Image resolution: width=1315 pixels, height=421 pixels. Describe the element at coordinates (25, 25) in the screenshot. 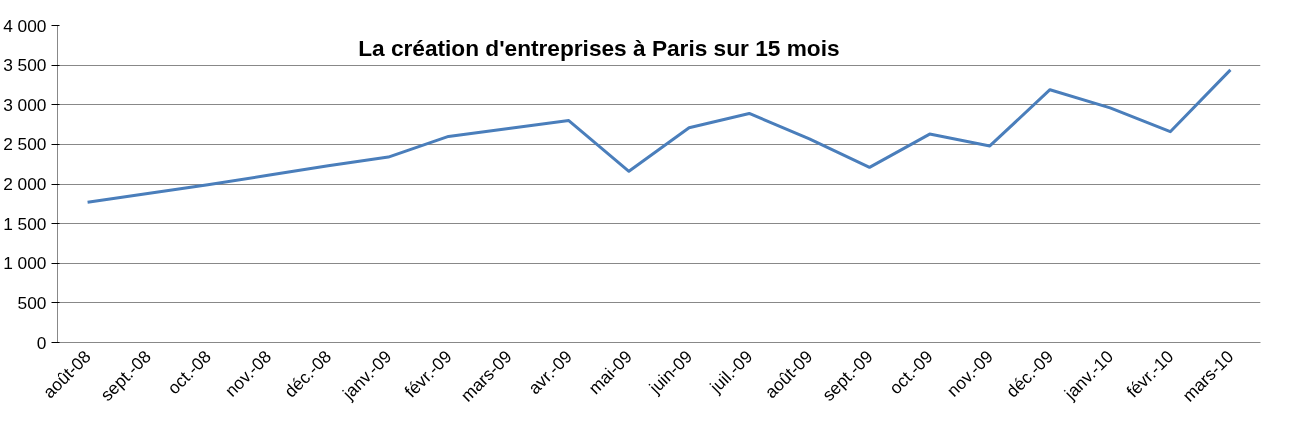

I see `y-tick-label: 4 000` at that location.